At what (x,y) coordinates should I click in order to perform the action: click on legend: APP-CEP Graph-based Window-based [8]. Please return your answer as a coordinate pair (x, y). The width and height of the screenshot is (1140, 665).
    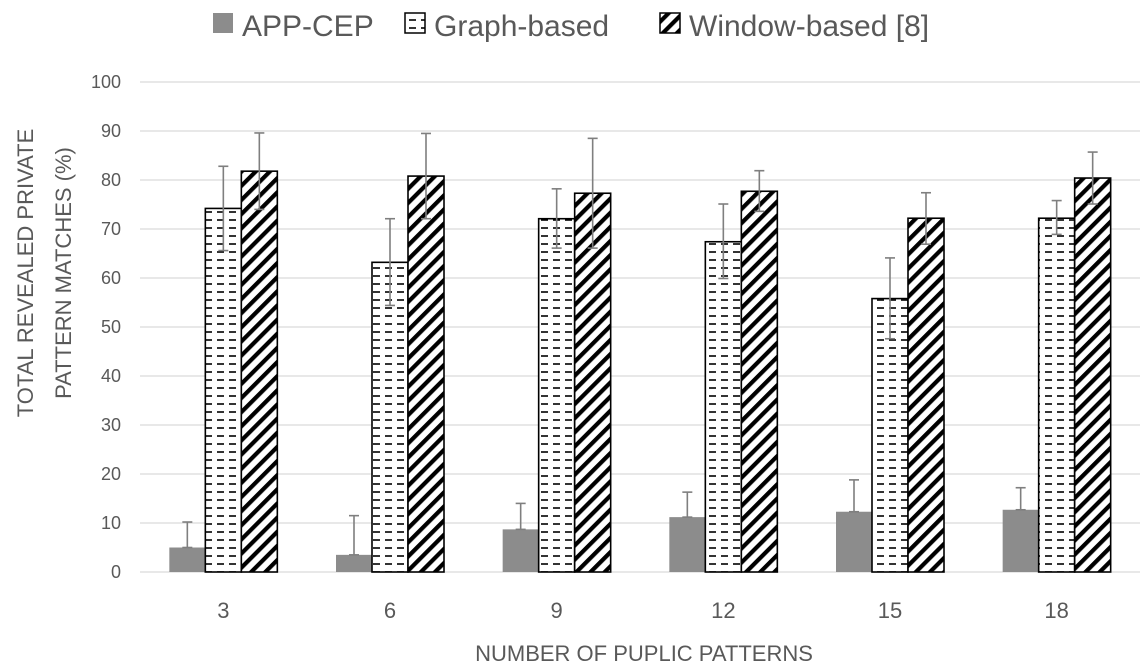
    Looking at the image, I should click on (571, 26).